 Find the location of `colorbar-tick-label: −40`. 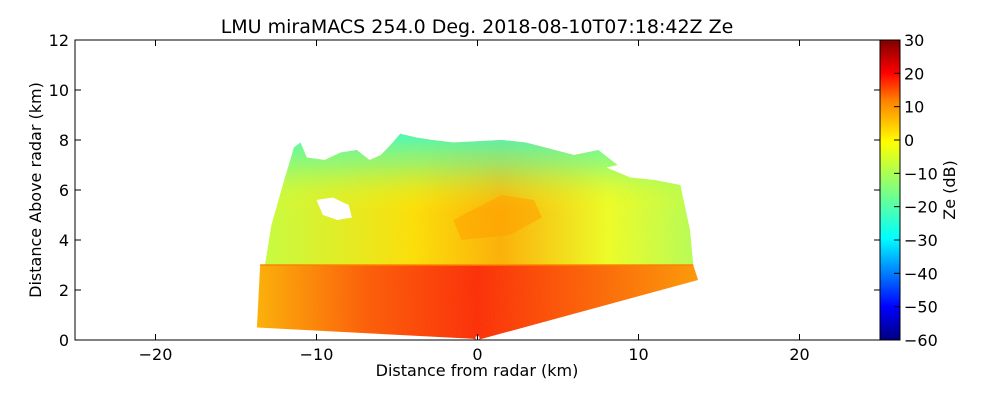

colorbar-tick-label: −40 is located at coordinates (921, 273).